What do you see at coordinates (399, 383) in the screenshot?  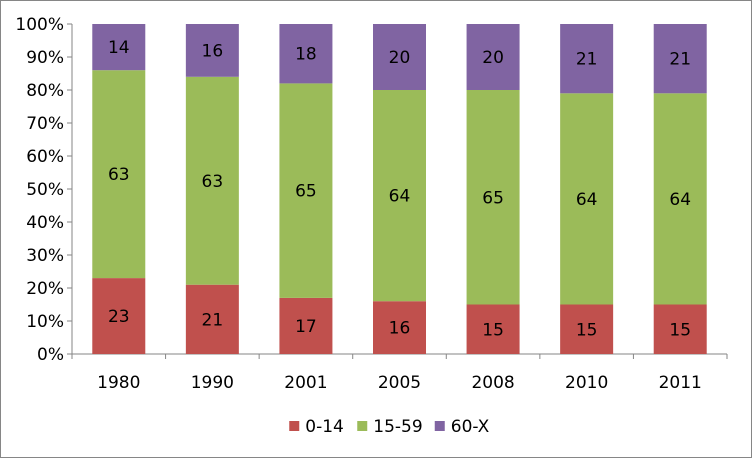 I see `x-tick-label: 2005` at bounding box center [399, 383].